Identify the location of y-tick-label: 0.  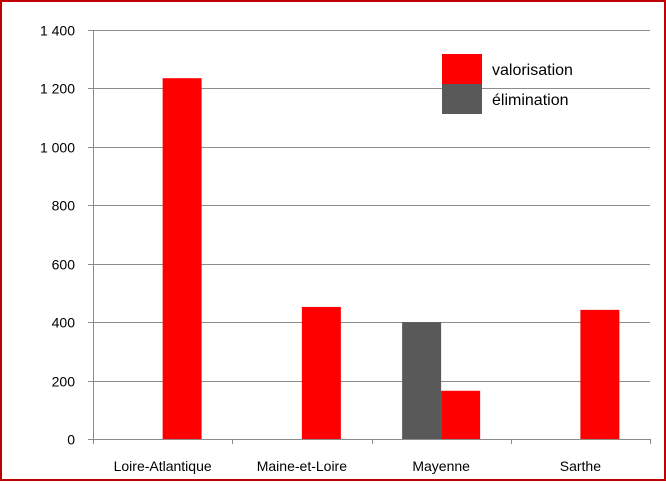
(71, 440).